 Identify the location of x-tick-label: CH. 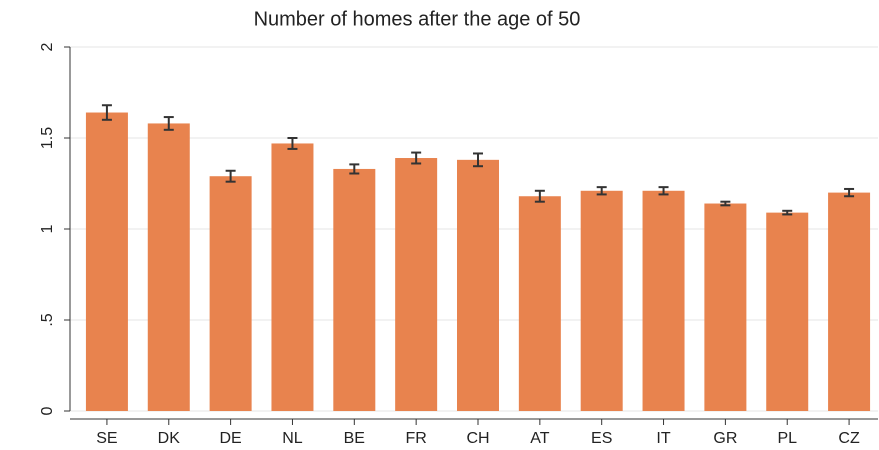
(477, 438).